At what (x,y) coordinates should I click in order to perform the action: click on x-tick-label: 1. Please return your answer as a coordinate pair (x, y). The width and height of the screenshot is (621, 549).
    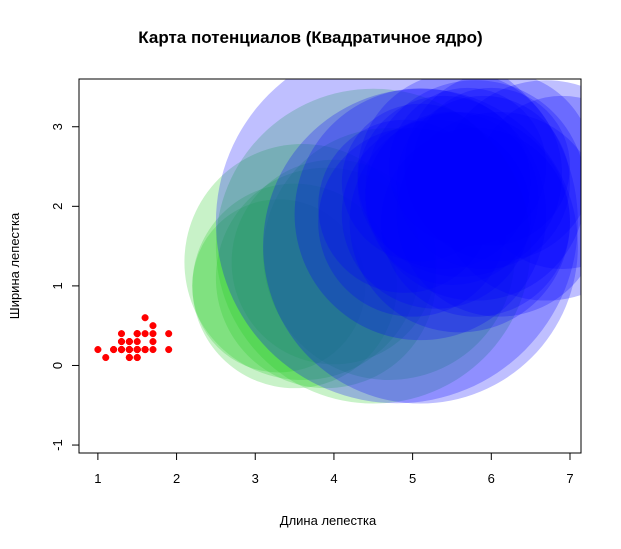
    Looking at the image, I should click on (97, 478).